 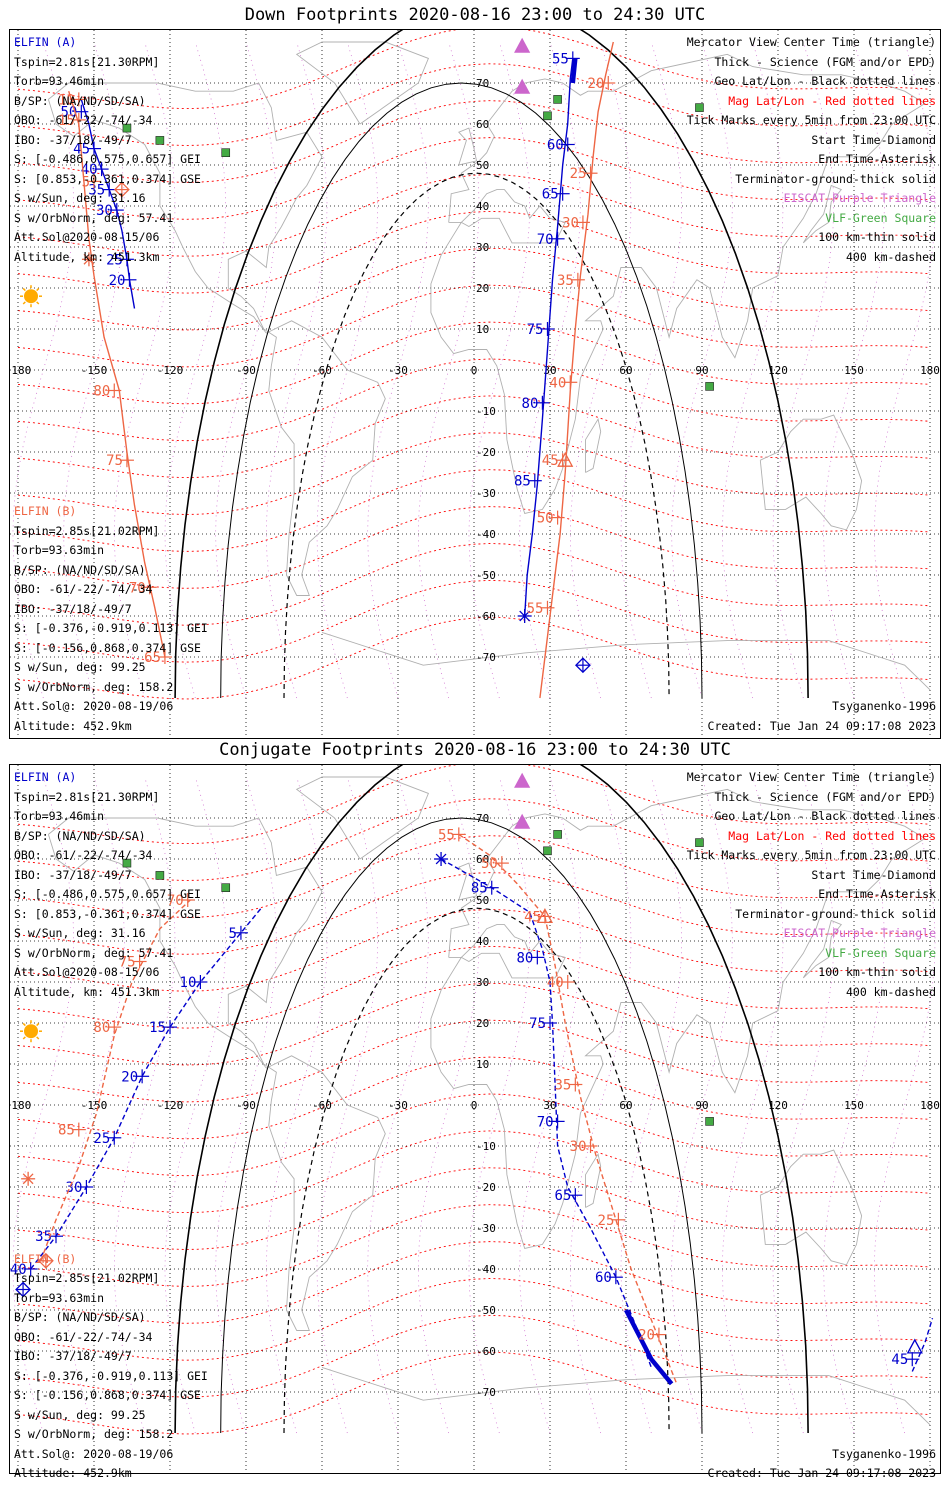 What do you see at coordinates (96, 191) in the screenshot?
I see `elfin-a-tick-label: 35` at bounding box center [96, 191].